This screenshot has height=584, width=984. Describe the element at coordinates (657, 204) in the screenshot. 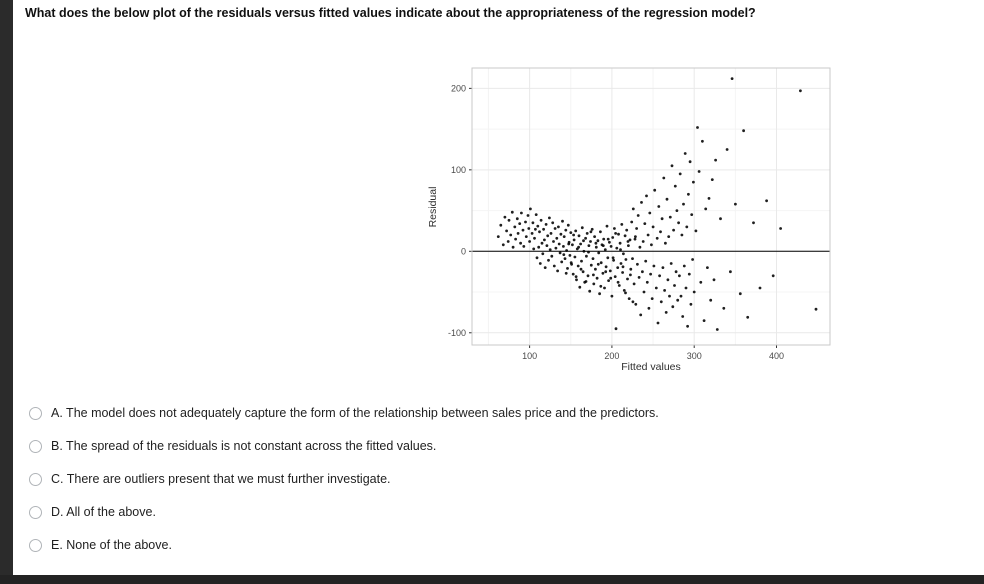

I see `scatter-points` at that location.